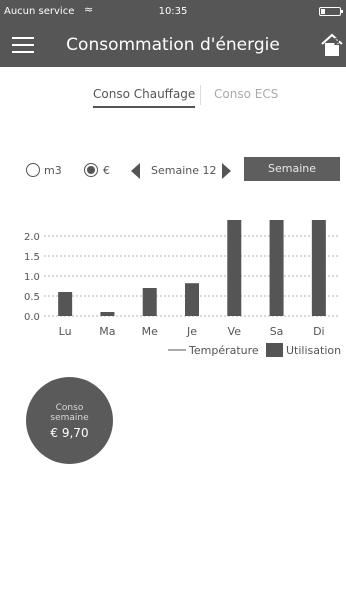 The width and height of the screenshot is (346, 612). What do you see at coordinates (337, 42) in the screenshot?
I see `home-badge: 2` at bounding box center [337, 42].